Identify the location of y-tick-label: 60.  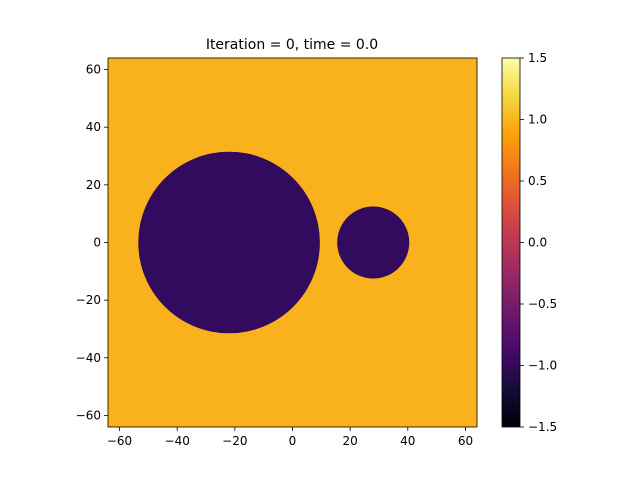
(93, 70).